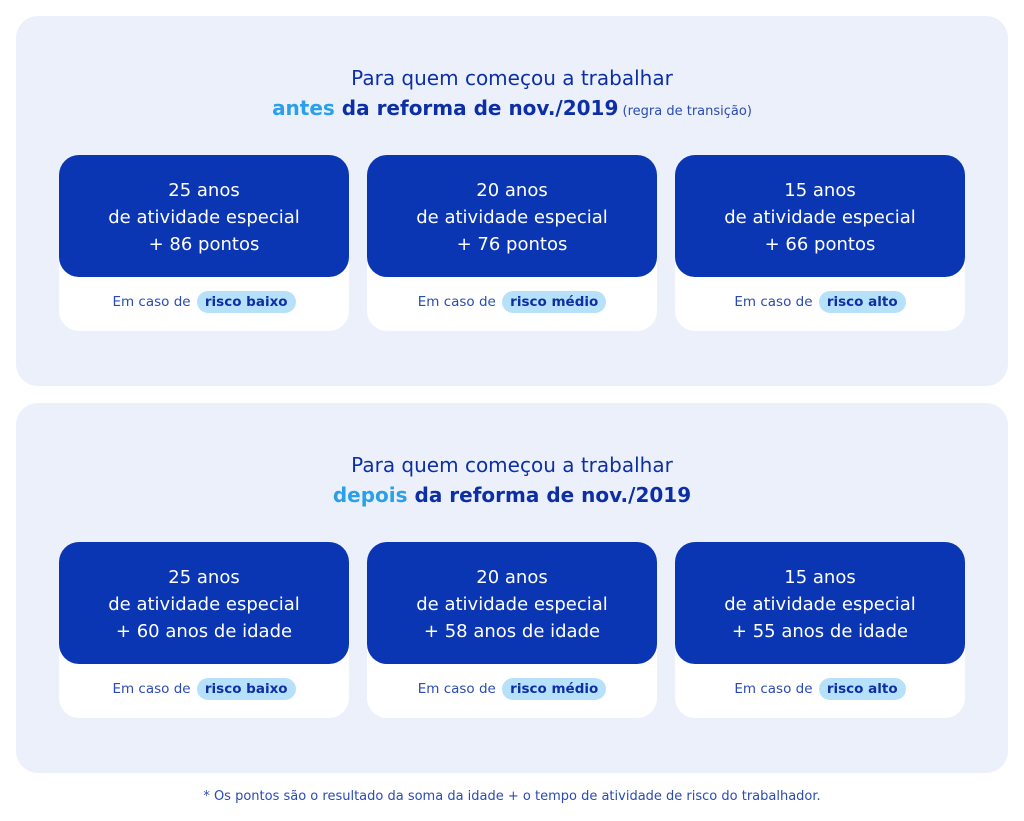 The image size is (1024, 821). I want to click on section-subheading: depois da reforma de nov./2019, so click(512, 495).